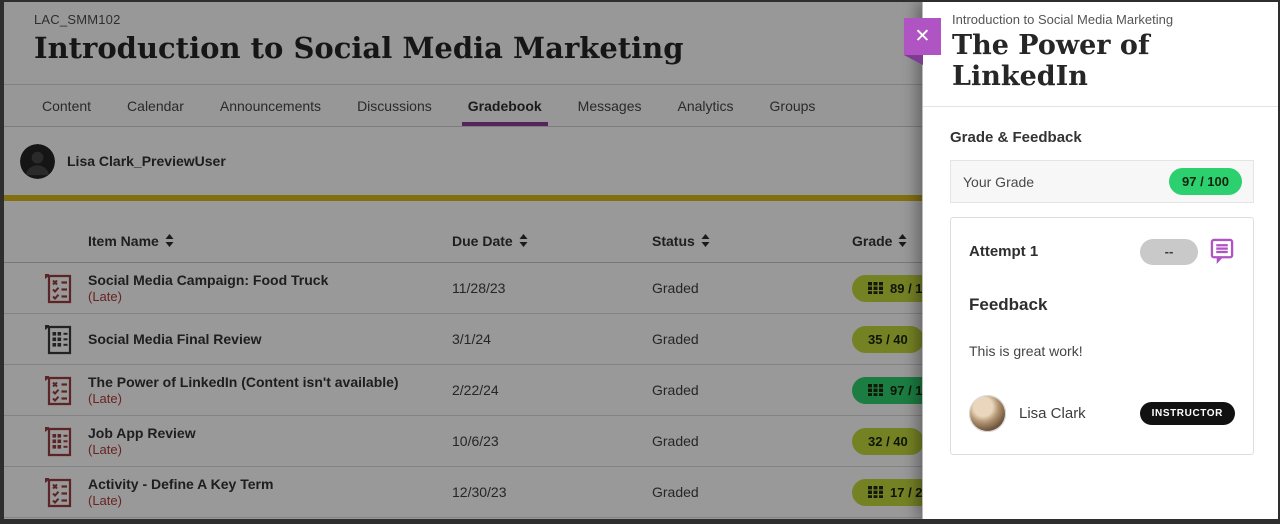 This screenshot has width=1280, height=524. I want to click on tab-analytics: Analytics, so click(705, 105).